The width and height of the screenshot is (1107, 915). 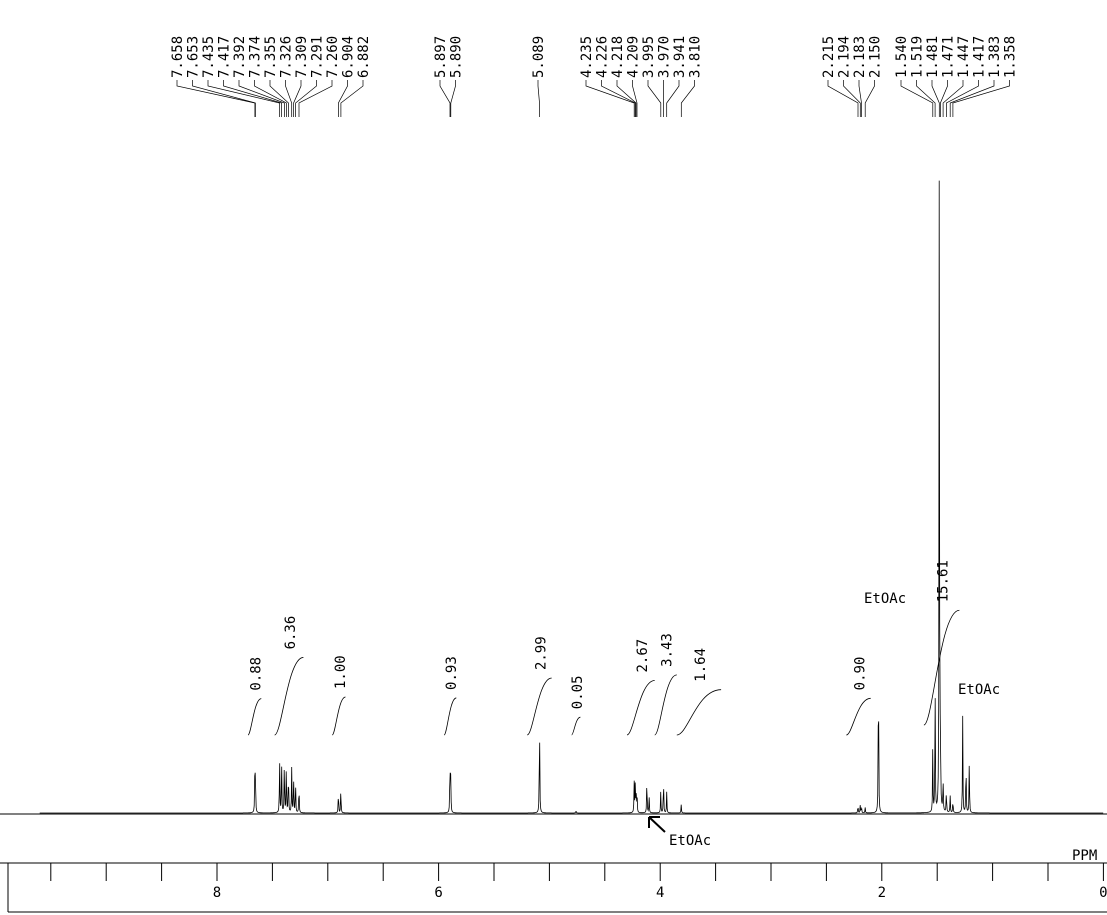 I want to click on peak-label: 5.897, so click(x=441, y=57).